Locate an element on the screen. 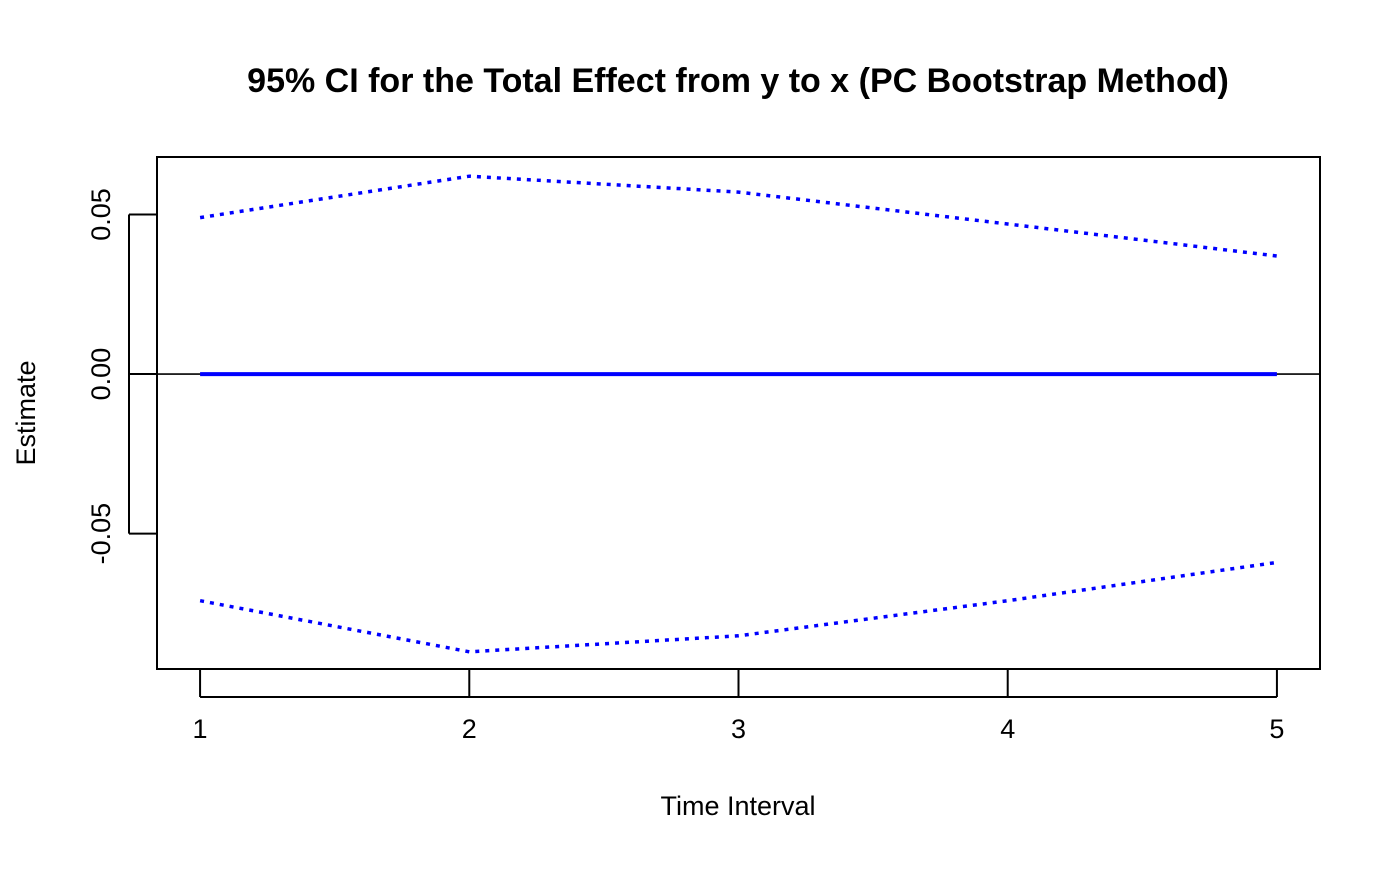 The height and width of the screenshot is (871, 1400). upper-ci-line is located at coordinates (738, 216).